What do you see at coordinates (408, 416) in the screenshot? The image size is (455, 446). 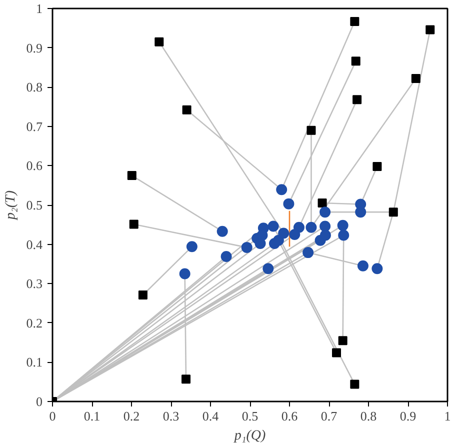 I see `x-tick-label: 0.9` at bounding box center [408, 416].